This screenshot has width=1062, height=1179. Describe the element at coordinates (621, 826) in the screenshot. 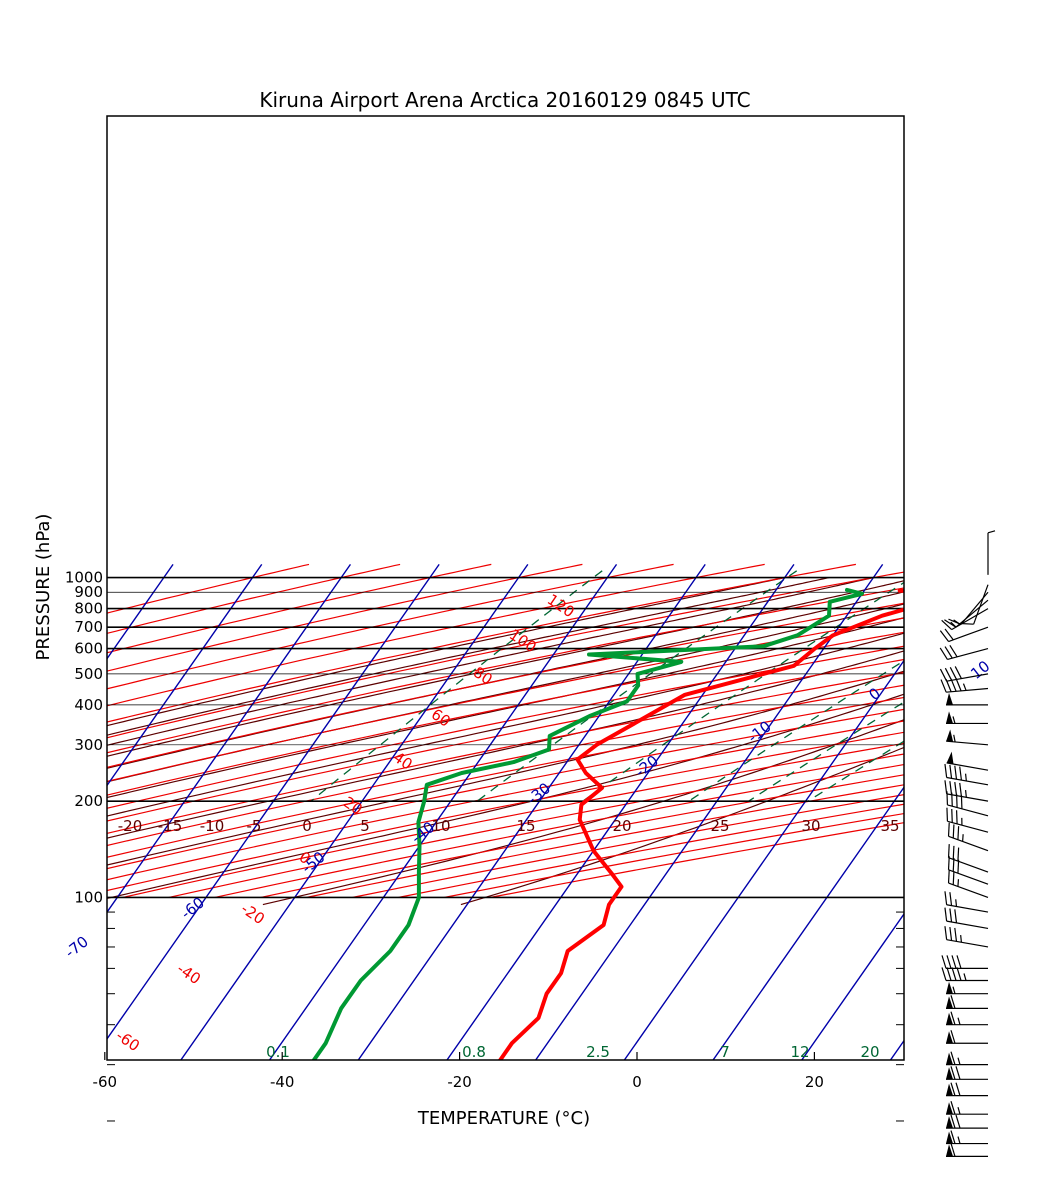

I see `moist-adiabat-label: 20` at that location.